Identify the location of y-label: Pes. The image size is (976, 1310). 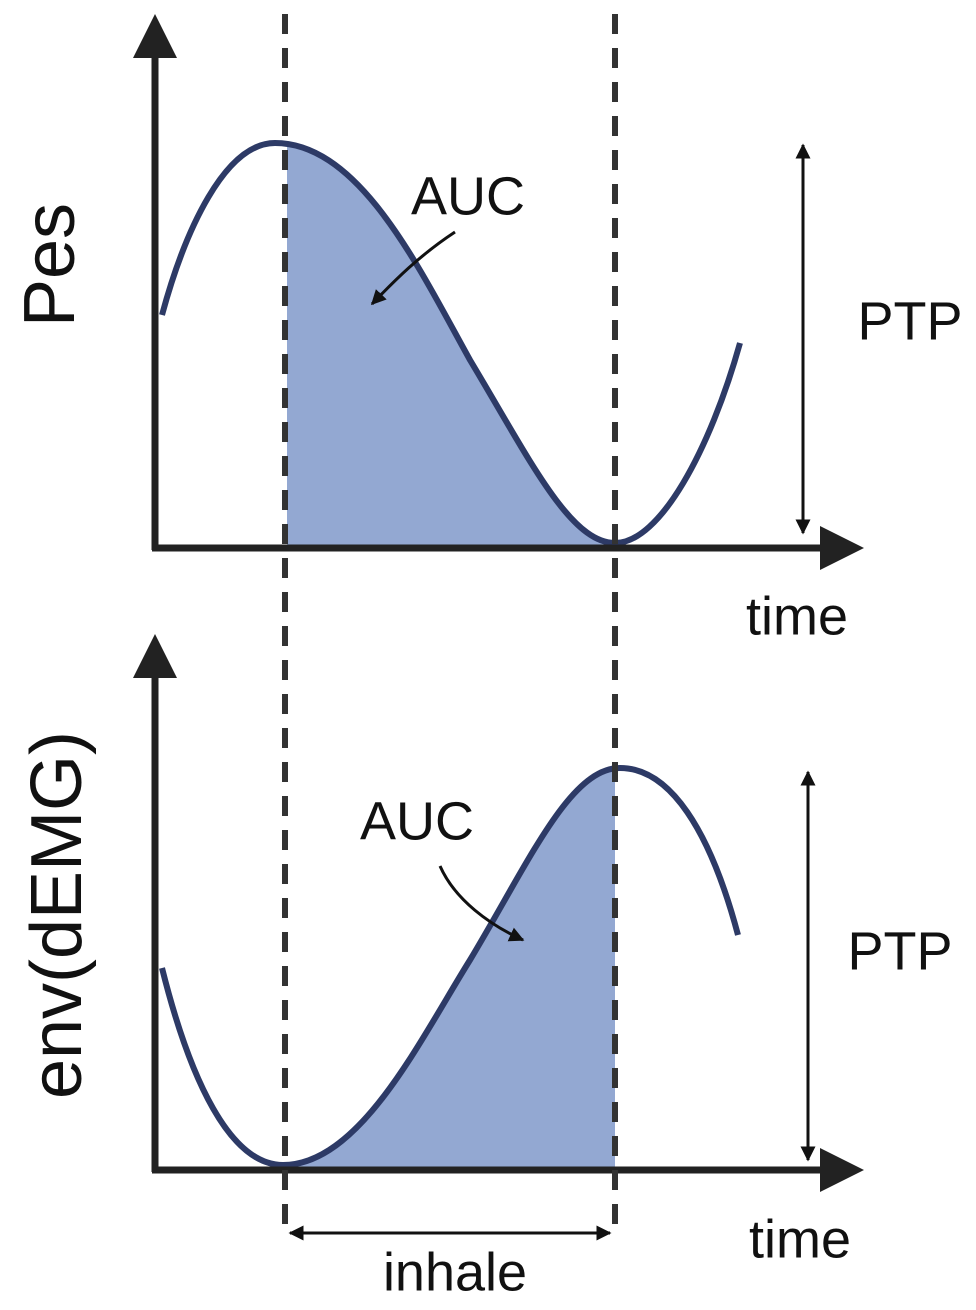
(50, 265).